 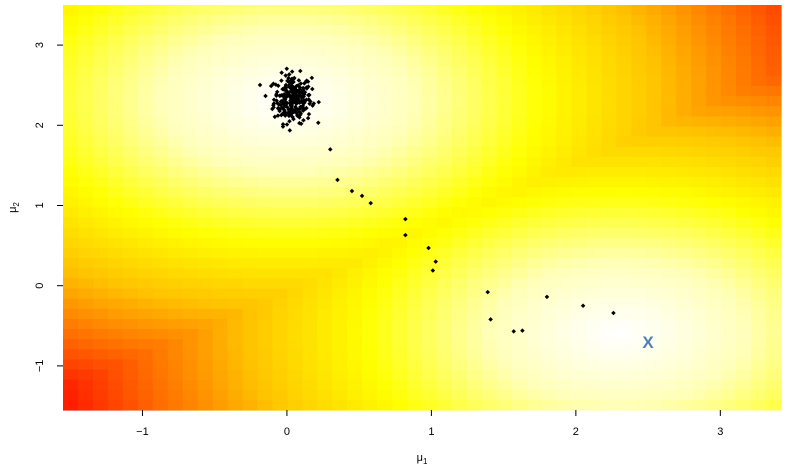 I want to click on x-tick-label: 1, so click(x=431, y=432).